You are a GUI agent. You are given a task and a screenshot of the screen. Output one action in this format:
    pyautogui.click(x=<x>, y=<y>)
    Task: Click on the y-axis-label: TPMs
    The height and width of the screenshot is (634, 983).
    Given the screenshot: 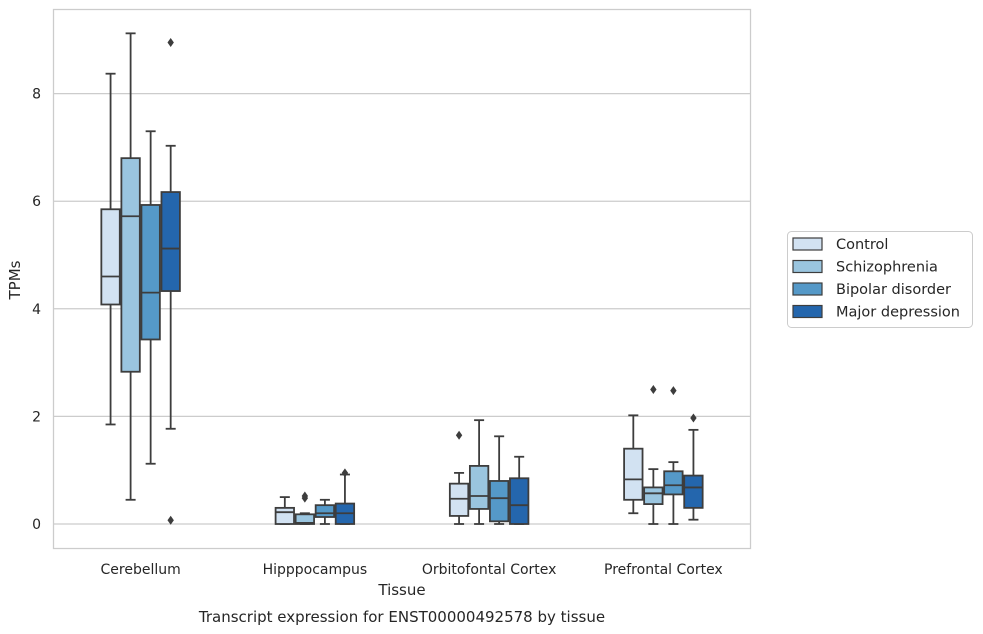 What is the action you would take?
    pyautogui.click(x=15, y=280)
    